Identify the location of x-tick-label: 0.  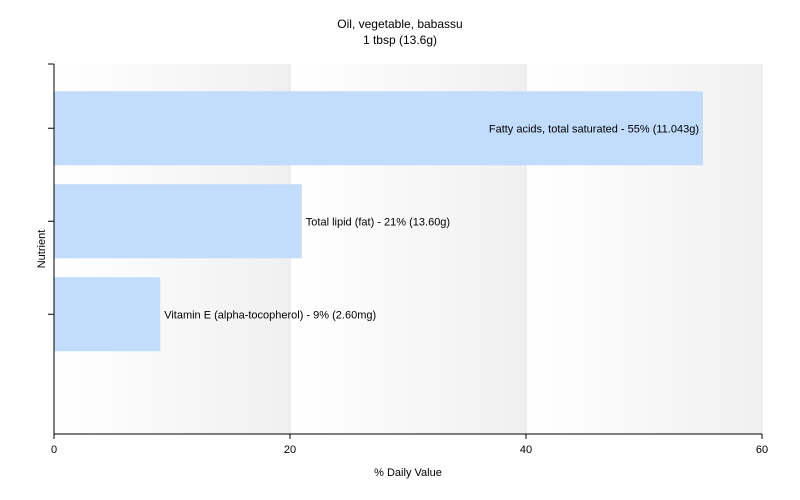
(54, 450).